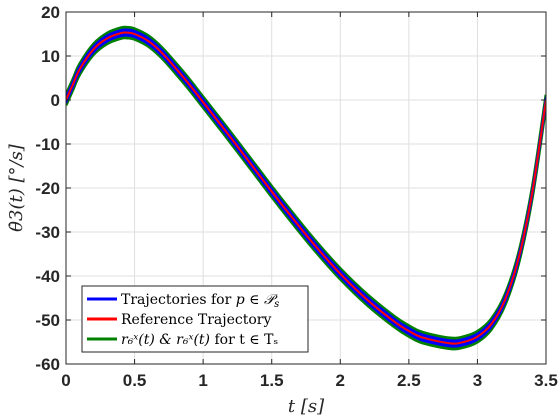 This screenshot has height=420, width=560. I want to click on legend-entry-label: r₆ˣ(t) & r₆ˣ(t) for t ∈ Tₛ, so click(199, 340).